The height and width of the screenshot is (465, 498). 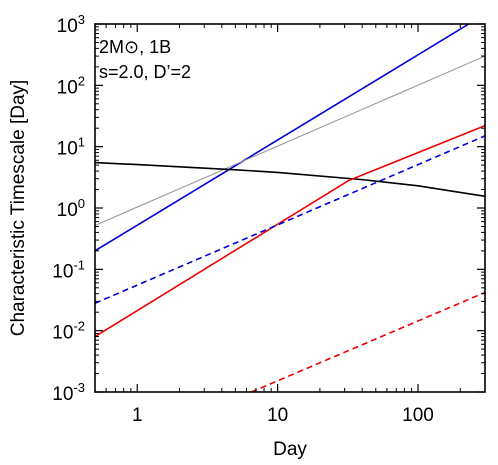 I want to click on x-tick-label: 10, so click(x=277, y=415).